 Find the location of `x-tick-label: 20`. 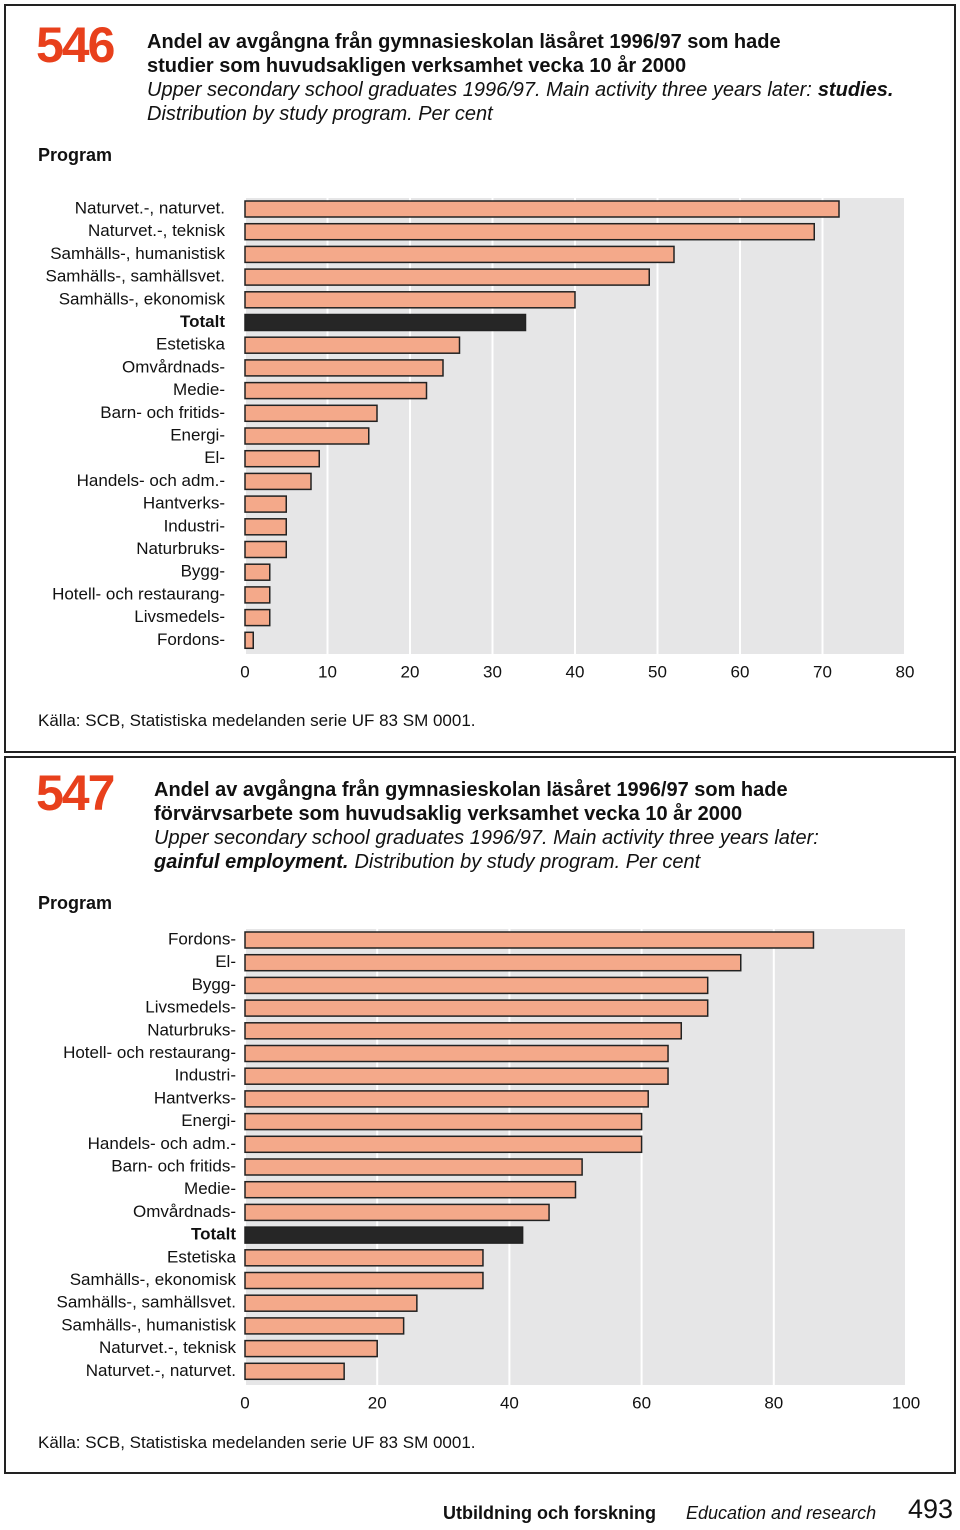

x-tick-label: 20 is located at coordinates (410, 671).